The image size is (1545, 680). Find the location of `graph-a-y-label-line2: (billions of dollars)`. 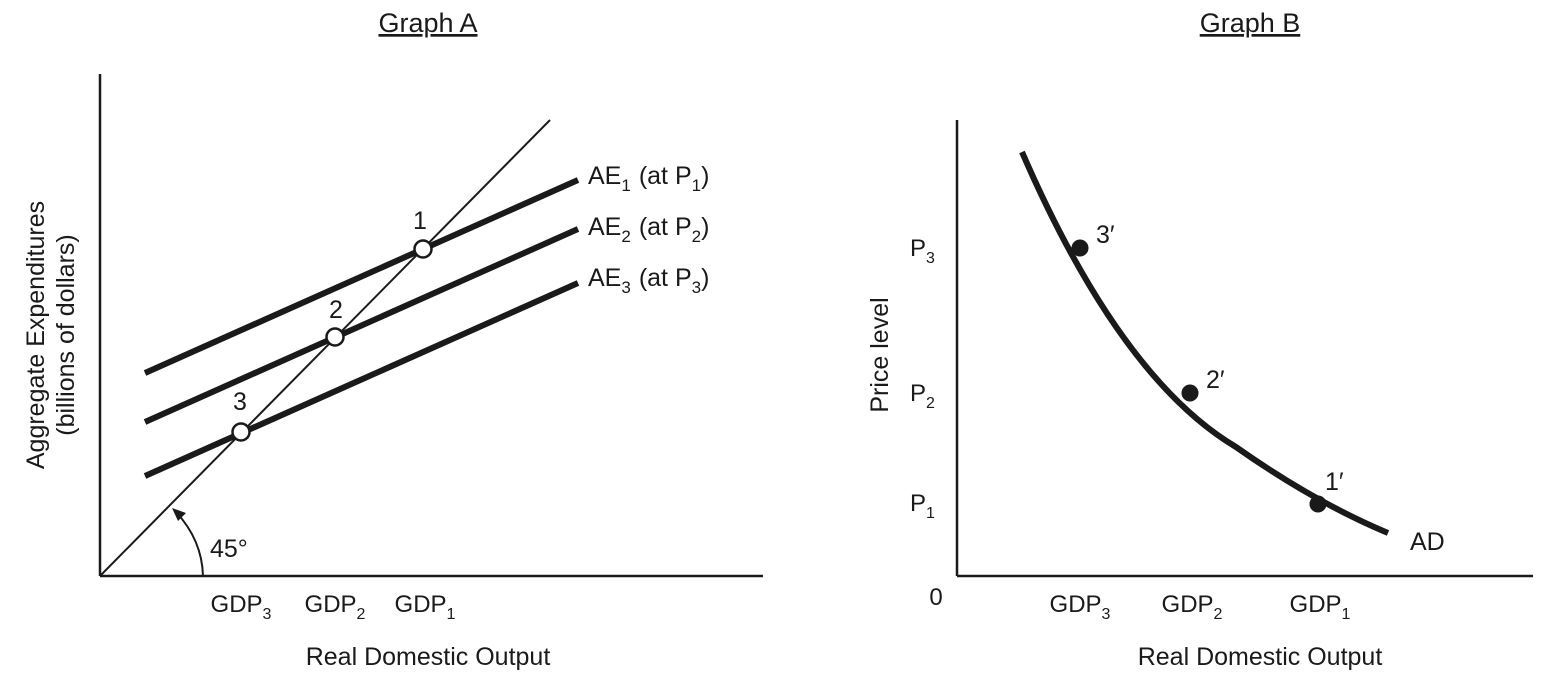

graph-a-y-label-line2: (billions of dollars) is located at coordinates (66, 334).